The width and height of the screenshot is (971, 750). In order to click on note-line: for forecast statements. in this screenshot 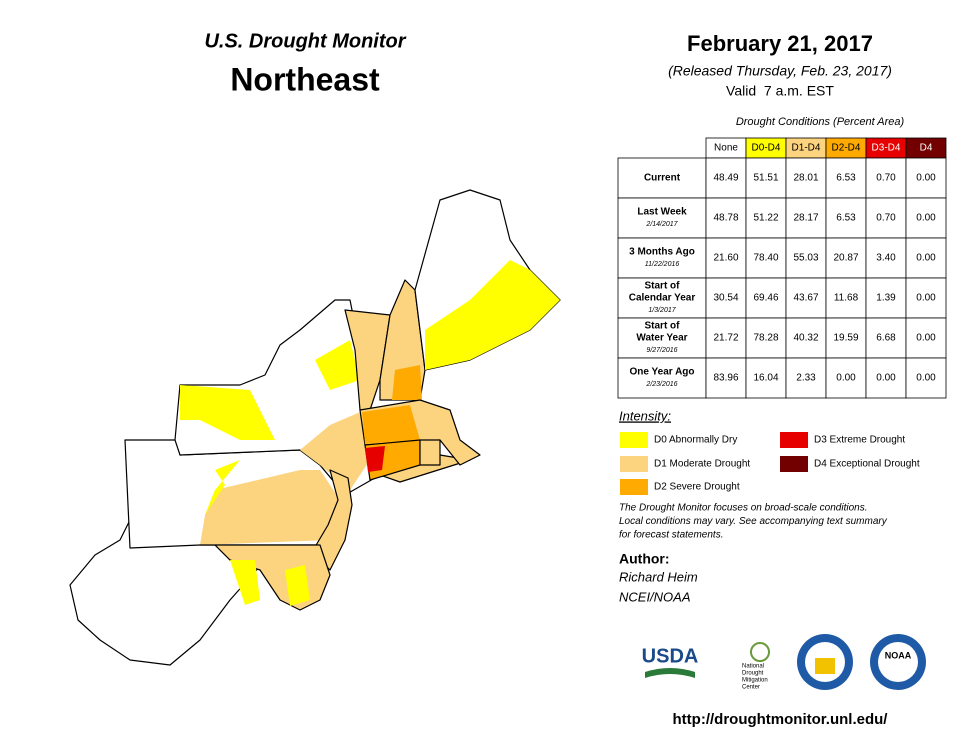, I will do `click(671, 535)`.